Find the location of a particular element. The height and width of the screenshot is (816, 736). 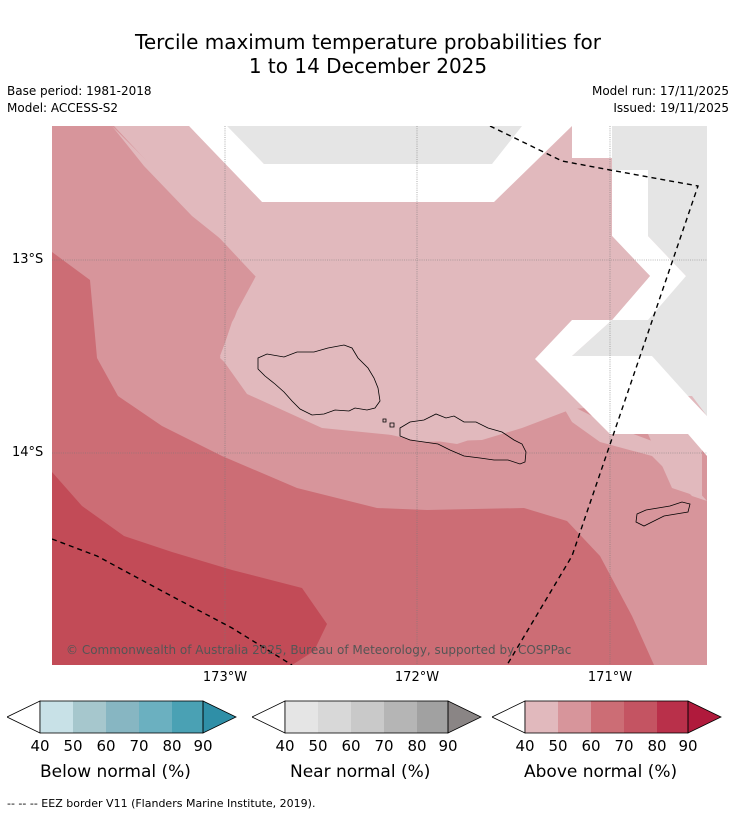

band-white-north is located at coordinates (380, 164).